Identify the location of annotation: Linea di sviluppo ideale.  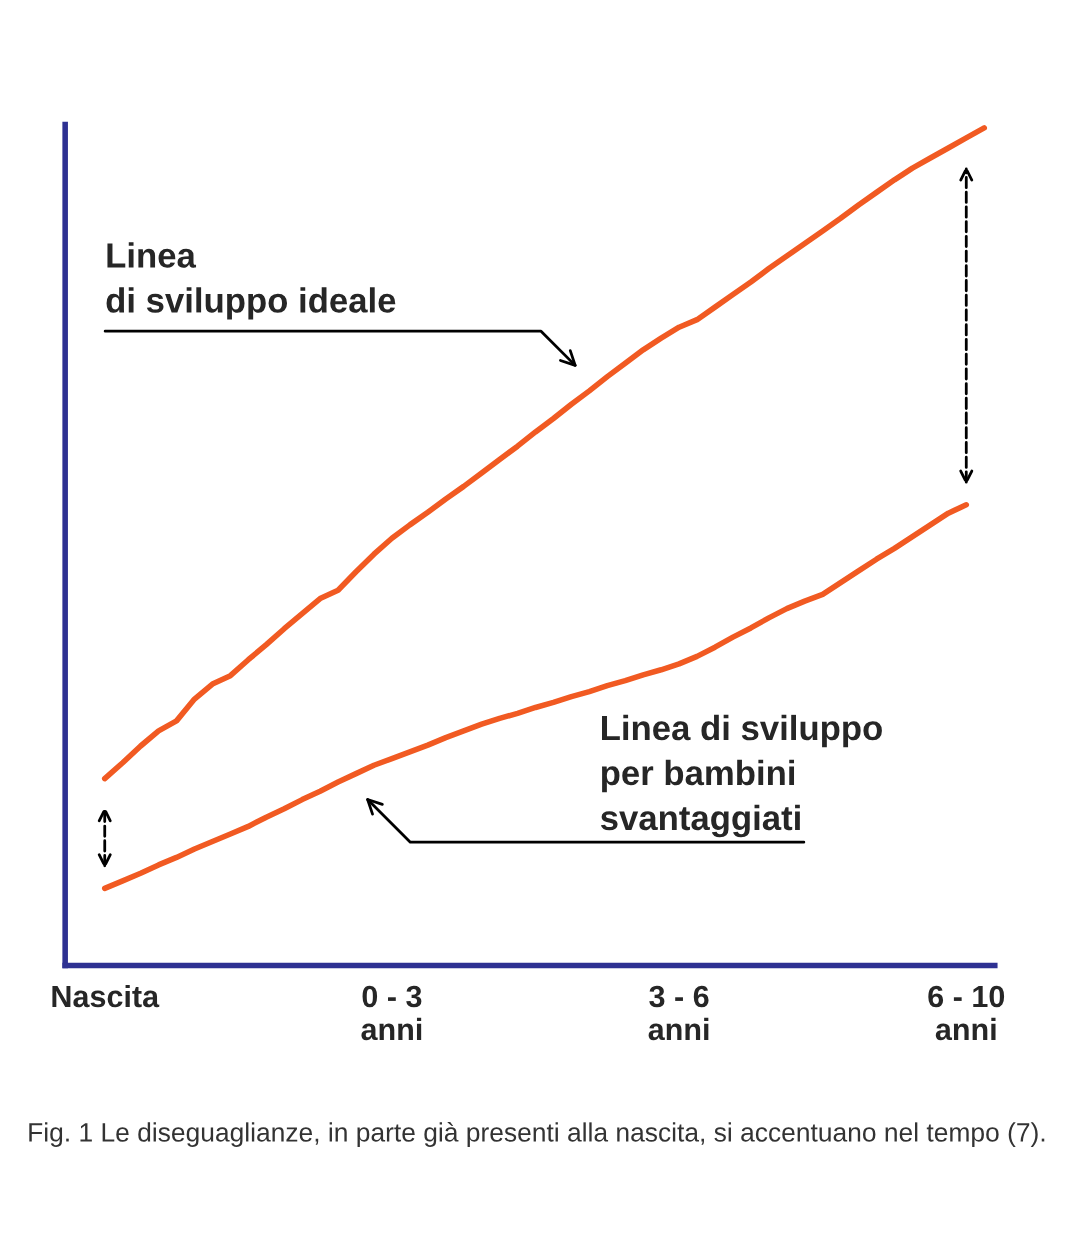
(251, 281).